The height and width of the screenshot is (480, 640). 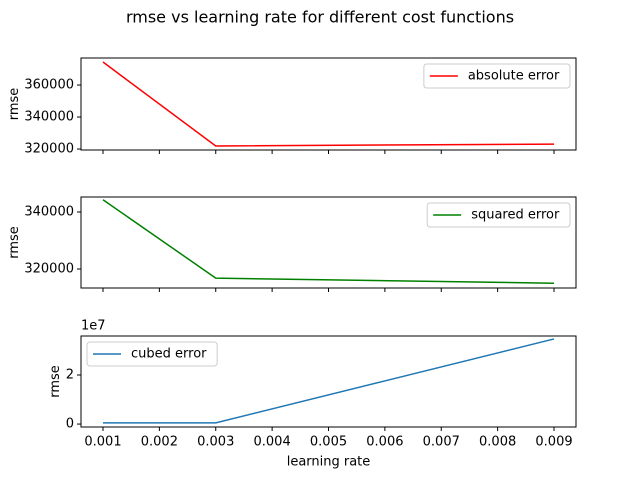 What do you see at coordinates (514, 76) in the screenshot?
I see `legend-label: absolute error` at bounding box center [514, 76].